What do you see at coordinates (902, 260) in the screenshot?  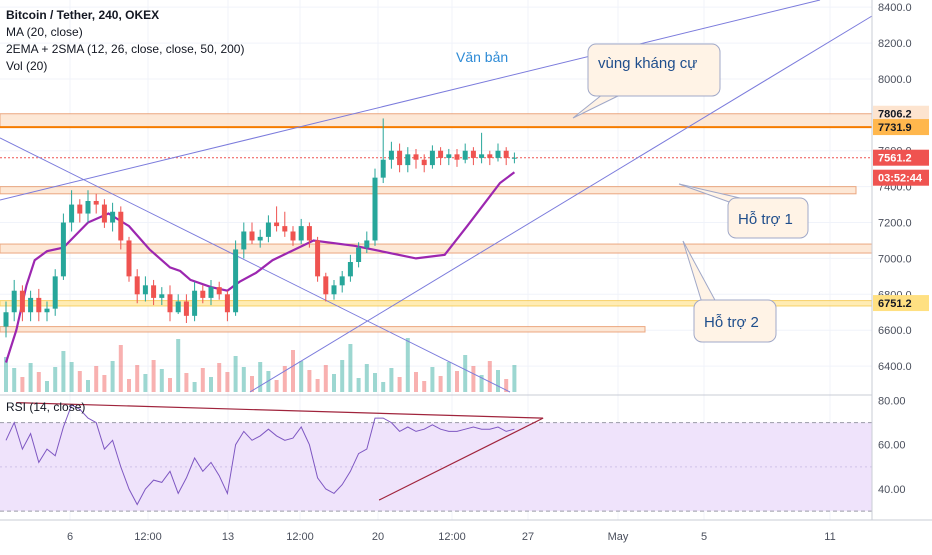 I see `price-axis-bg` at bounding box center [902, 260].